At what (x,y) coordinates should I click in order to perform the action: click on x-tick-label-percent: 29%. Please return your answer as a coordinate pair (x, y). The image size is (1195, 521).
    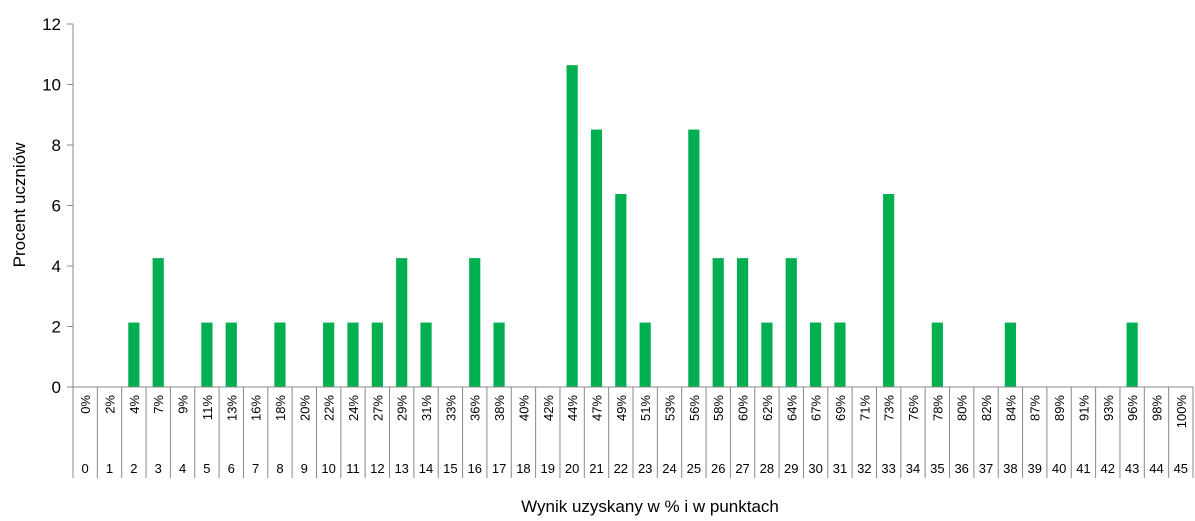
    Looking at the image, I should click on (402, 408).